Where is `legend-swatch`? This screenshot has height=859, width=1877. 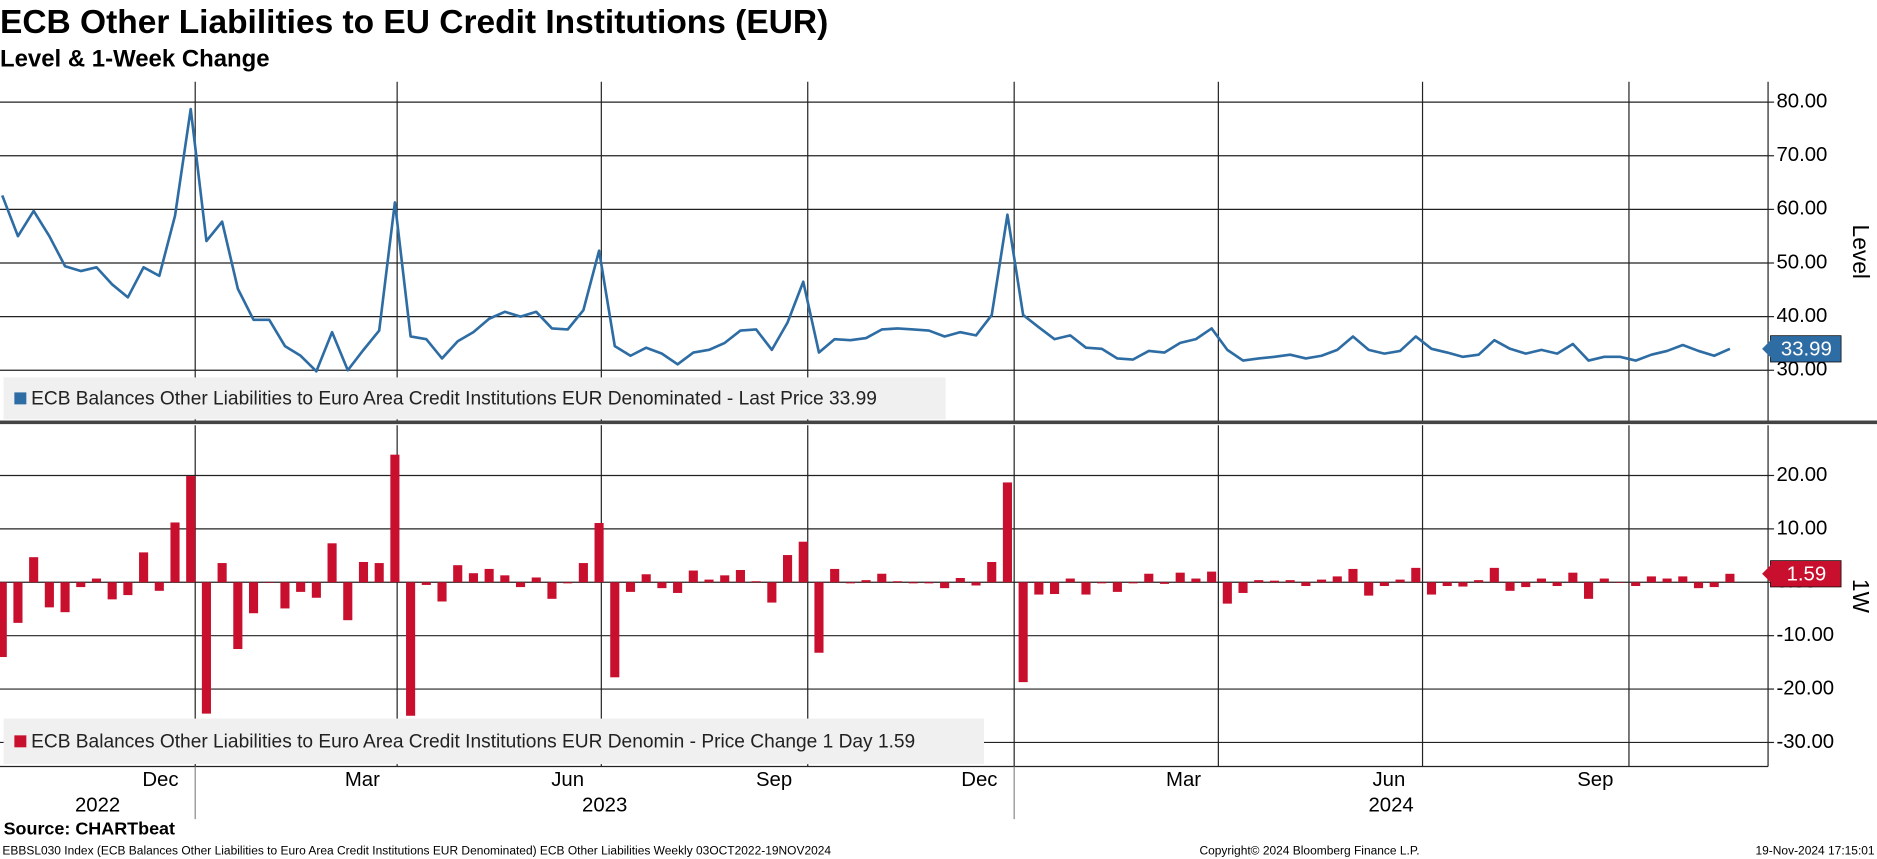 legend-swatch is located at coordinates (20, 398).